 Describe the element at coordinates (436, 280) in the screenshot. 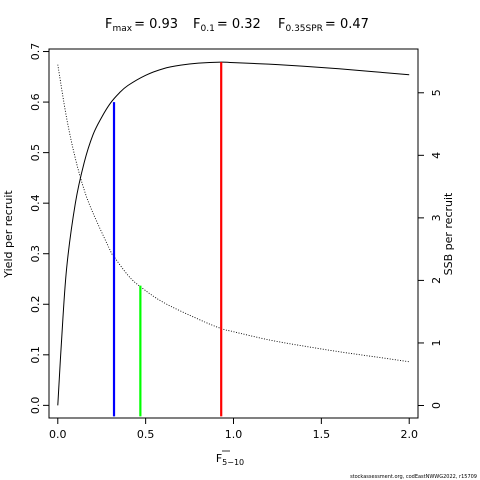

I see `y-right-tick-label: 2` at that location.